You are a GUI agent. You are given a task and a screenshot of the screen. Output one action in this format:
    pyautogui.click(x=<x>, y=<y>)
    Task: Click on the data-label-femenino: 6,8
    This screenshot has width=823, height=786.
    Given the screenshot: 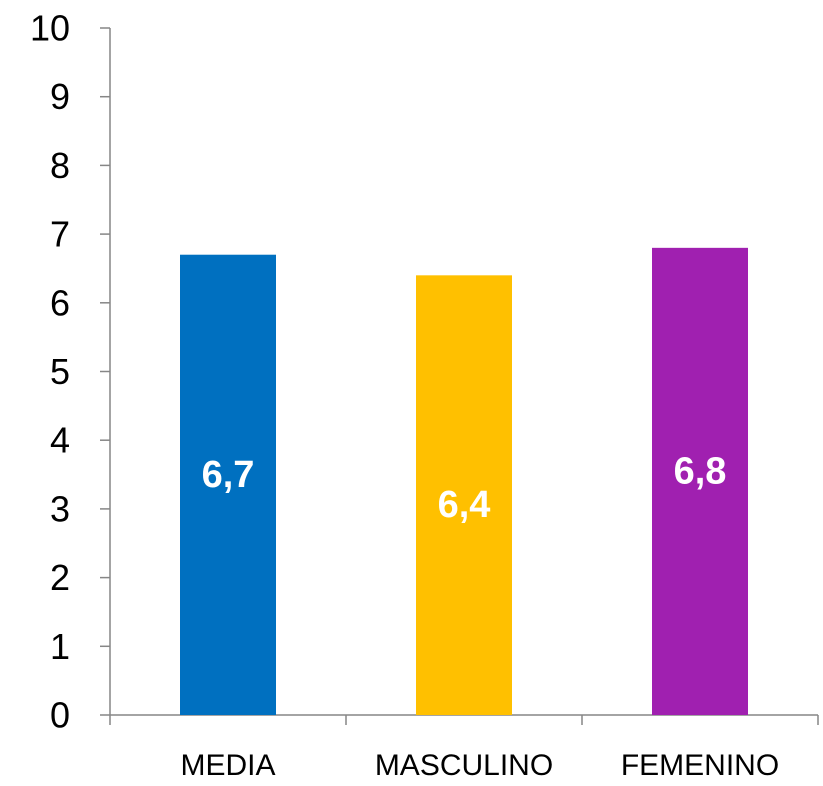 What is the action you would take?
    pyautogui.click(x=700, y=471)
    